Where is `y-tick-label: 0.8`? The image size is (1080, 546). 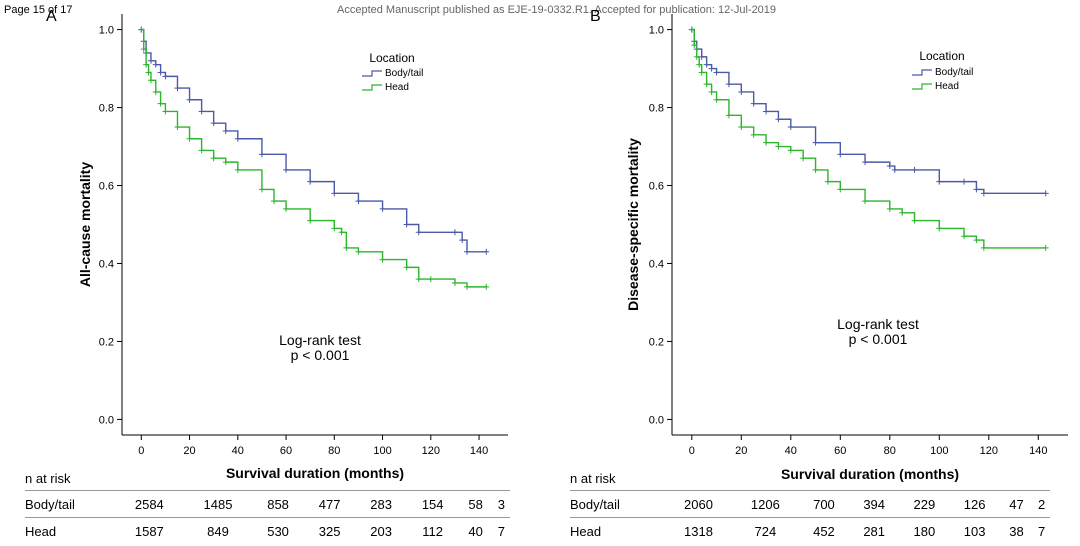
y-tick-label: 0.8 is located at coordinates (106, 109).